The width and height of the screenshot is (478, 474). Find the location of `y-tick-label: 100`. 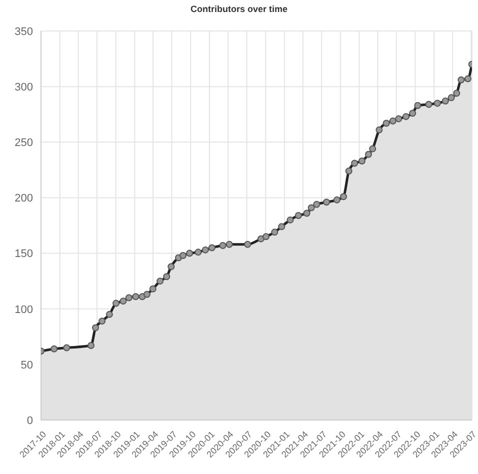

y-tick-label: 100 is located at coordinates (23, 310).